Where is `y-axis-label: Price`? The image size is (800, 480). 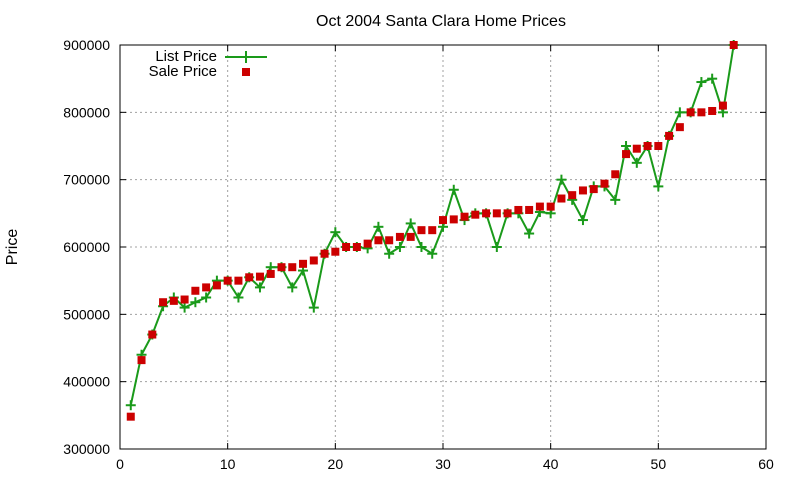 y-axis-label: Price is located at coordinates (12, 247).